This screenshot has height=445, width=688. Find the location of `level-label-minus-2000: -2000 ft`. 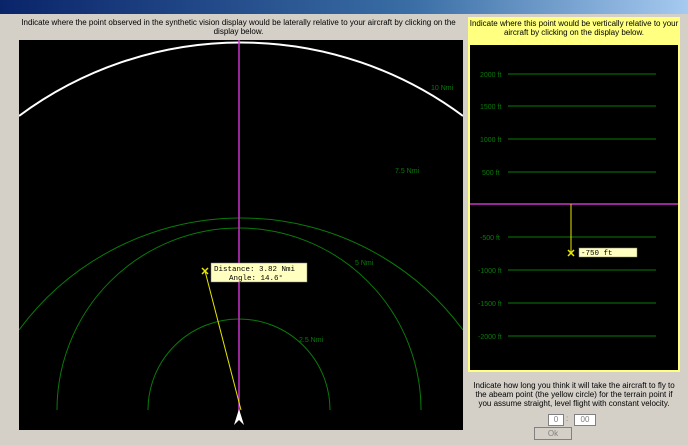

level-label-minus-2000: -2000 ft is located at coordinates (490, 337).